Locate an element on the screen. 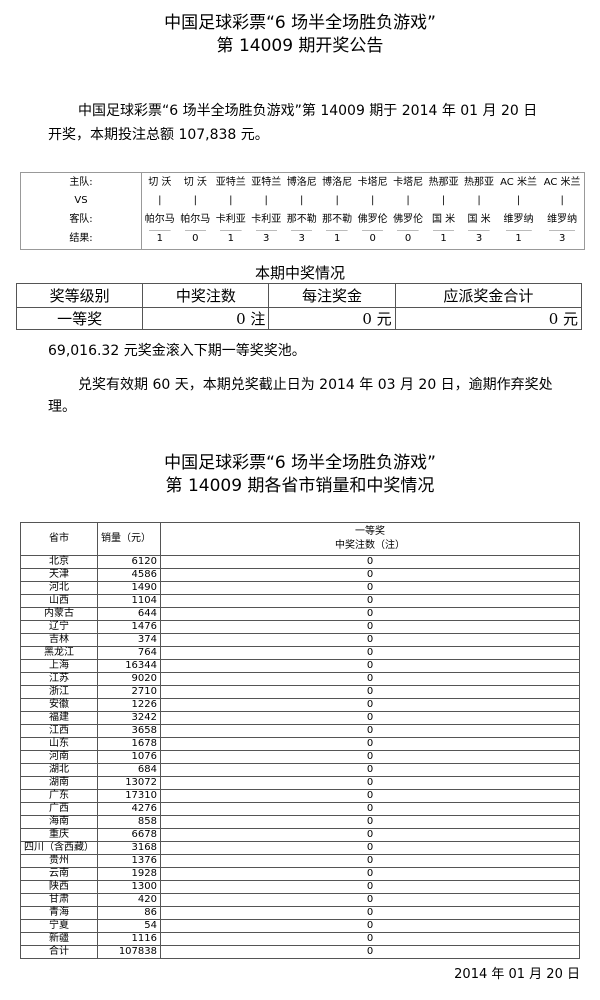  province-cell: 内蒙古 is located at coordinates (59, 614).